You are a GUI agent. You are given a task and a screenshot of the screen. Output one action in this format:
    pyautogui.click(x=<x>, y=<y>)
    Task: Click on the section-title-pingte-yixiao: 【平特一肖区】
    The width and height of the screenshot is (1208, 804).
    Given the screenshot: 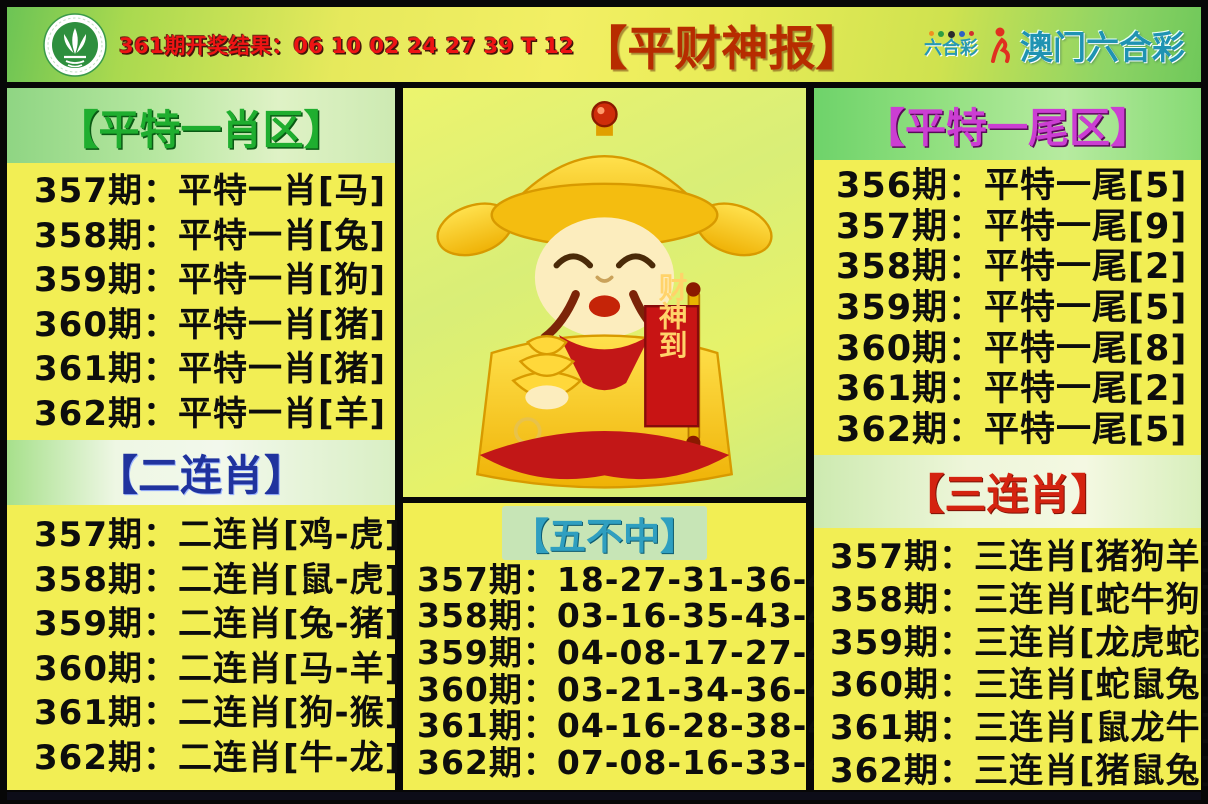 What is the action you would take?
    pyautogui.click(x=201, y=125)
    